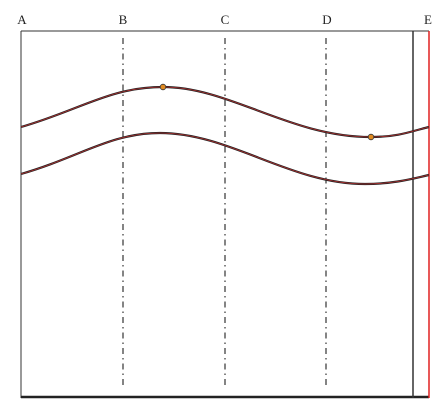 The height and width of the screenshot is (405, 446). Describe the element at coordinates (22, 19) in the screenshot. I see `column-label: A` at that location.